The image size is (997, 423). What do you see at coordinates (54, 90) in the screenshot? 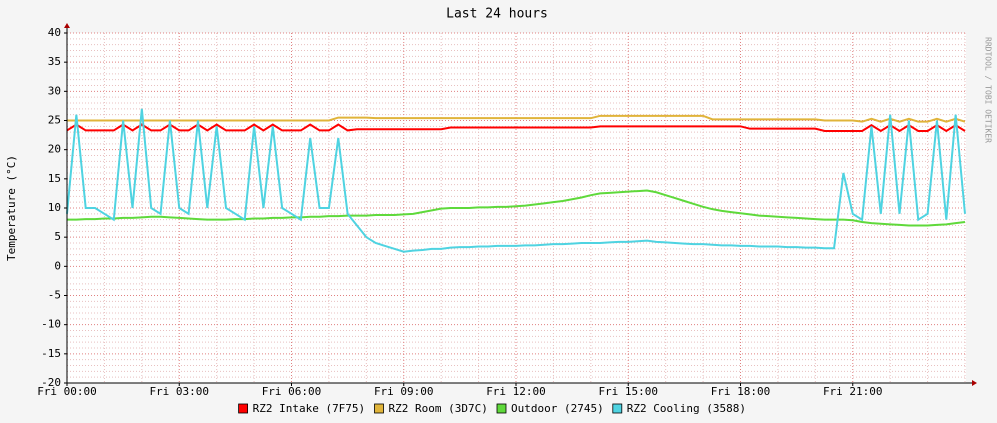
I see `y-tick-label: 30` at bounding box center [54, 90].